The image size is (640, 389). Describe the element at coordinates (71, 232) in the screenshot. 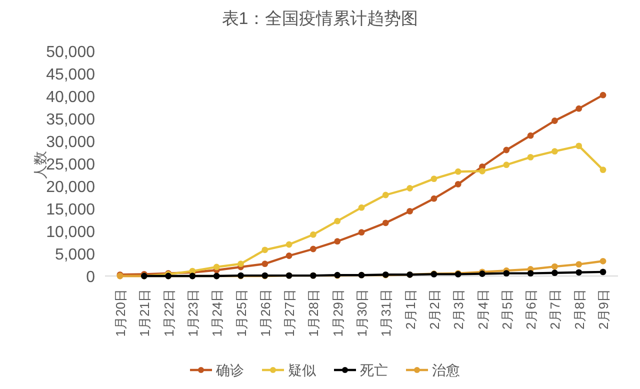

I see `y-tick-label: 10,000` at that location.